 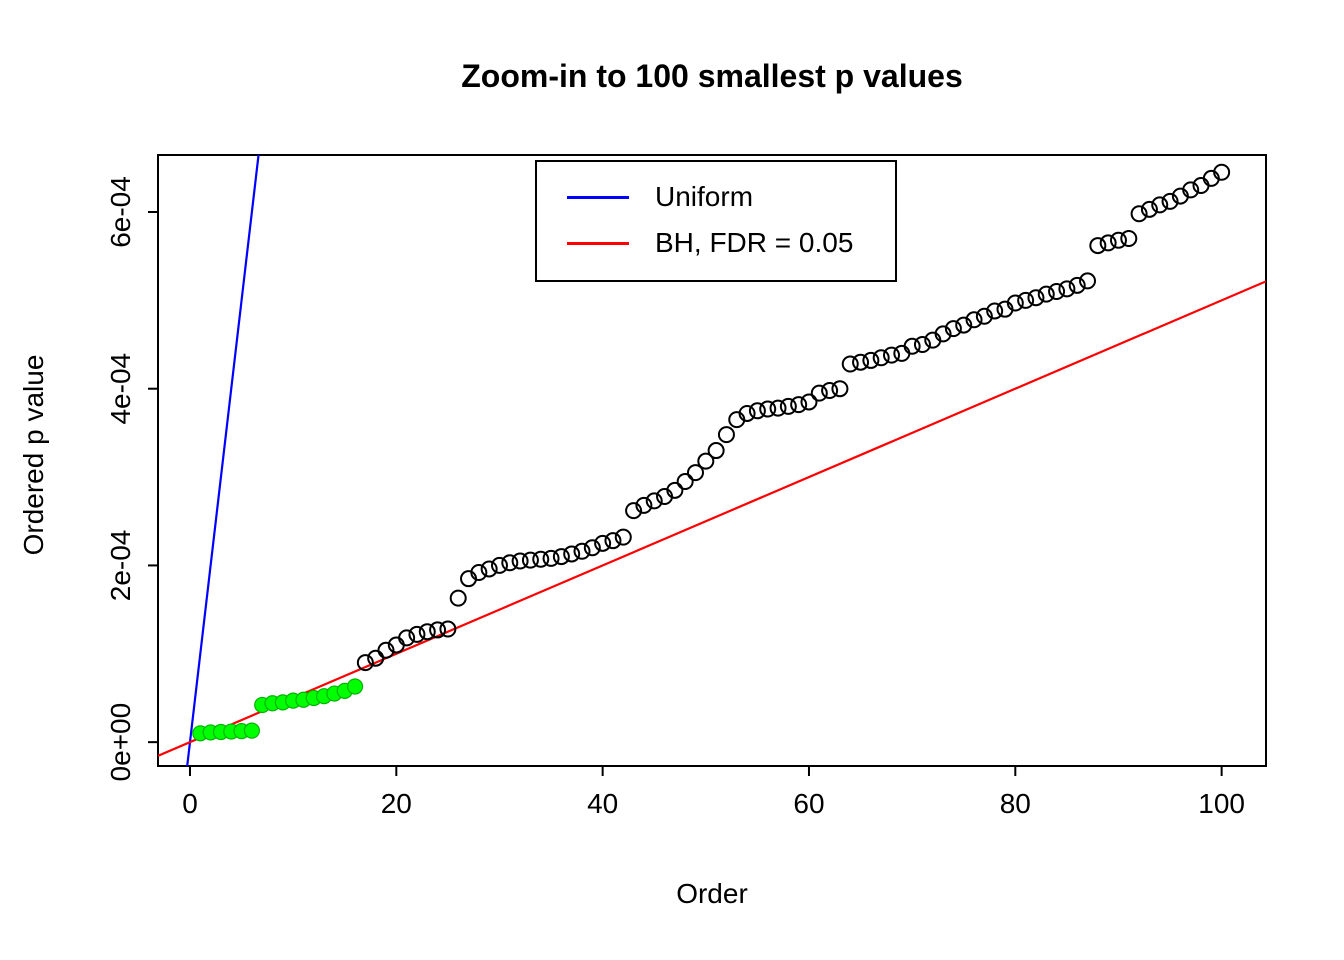 What do you see at coordinates (754, 242) in the screenshot?
I see `legend-label-bh: BH, FDR = 0.05` at bounding box center [754, 242].